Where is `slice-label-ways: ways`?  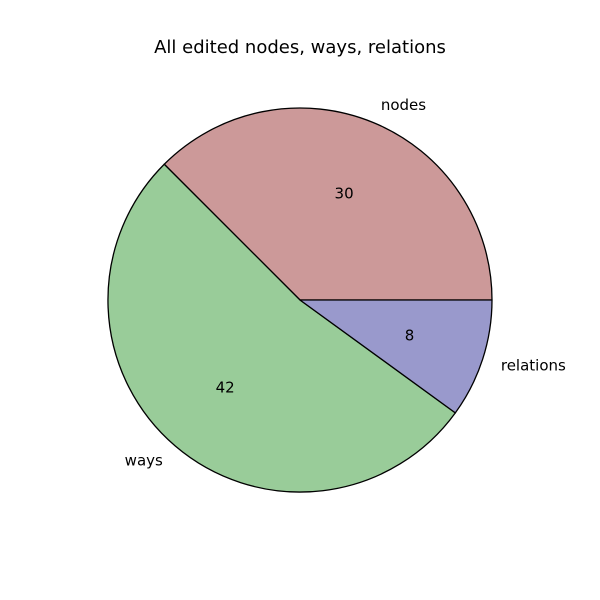
slice-label-ways: ways is located at coordinates (144, 461).